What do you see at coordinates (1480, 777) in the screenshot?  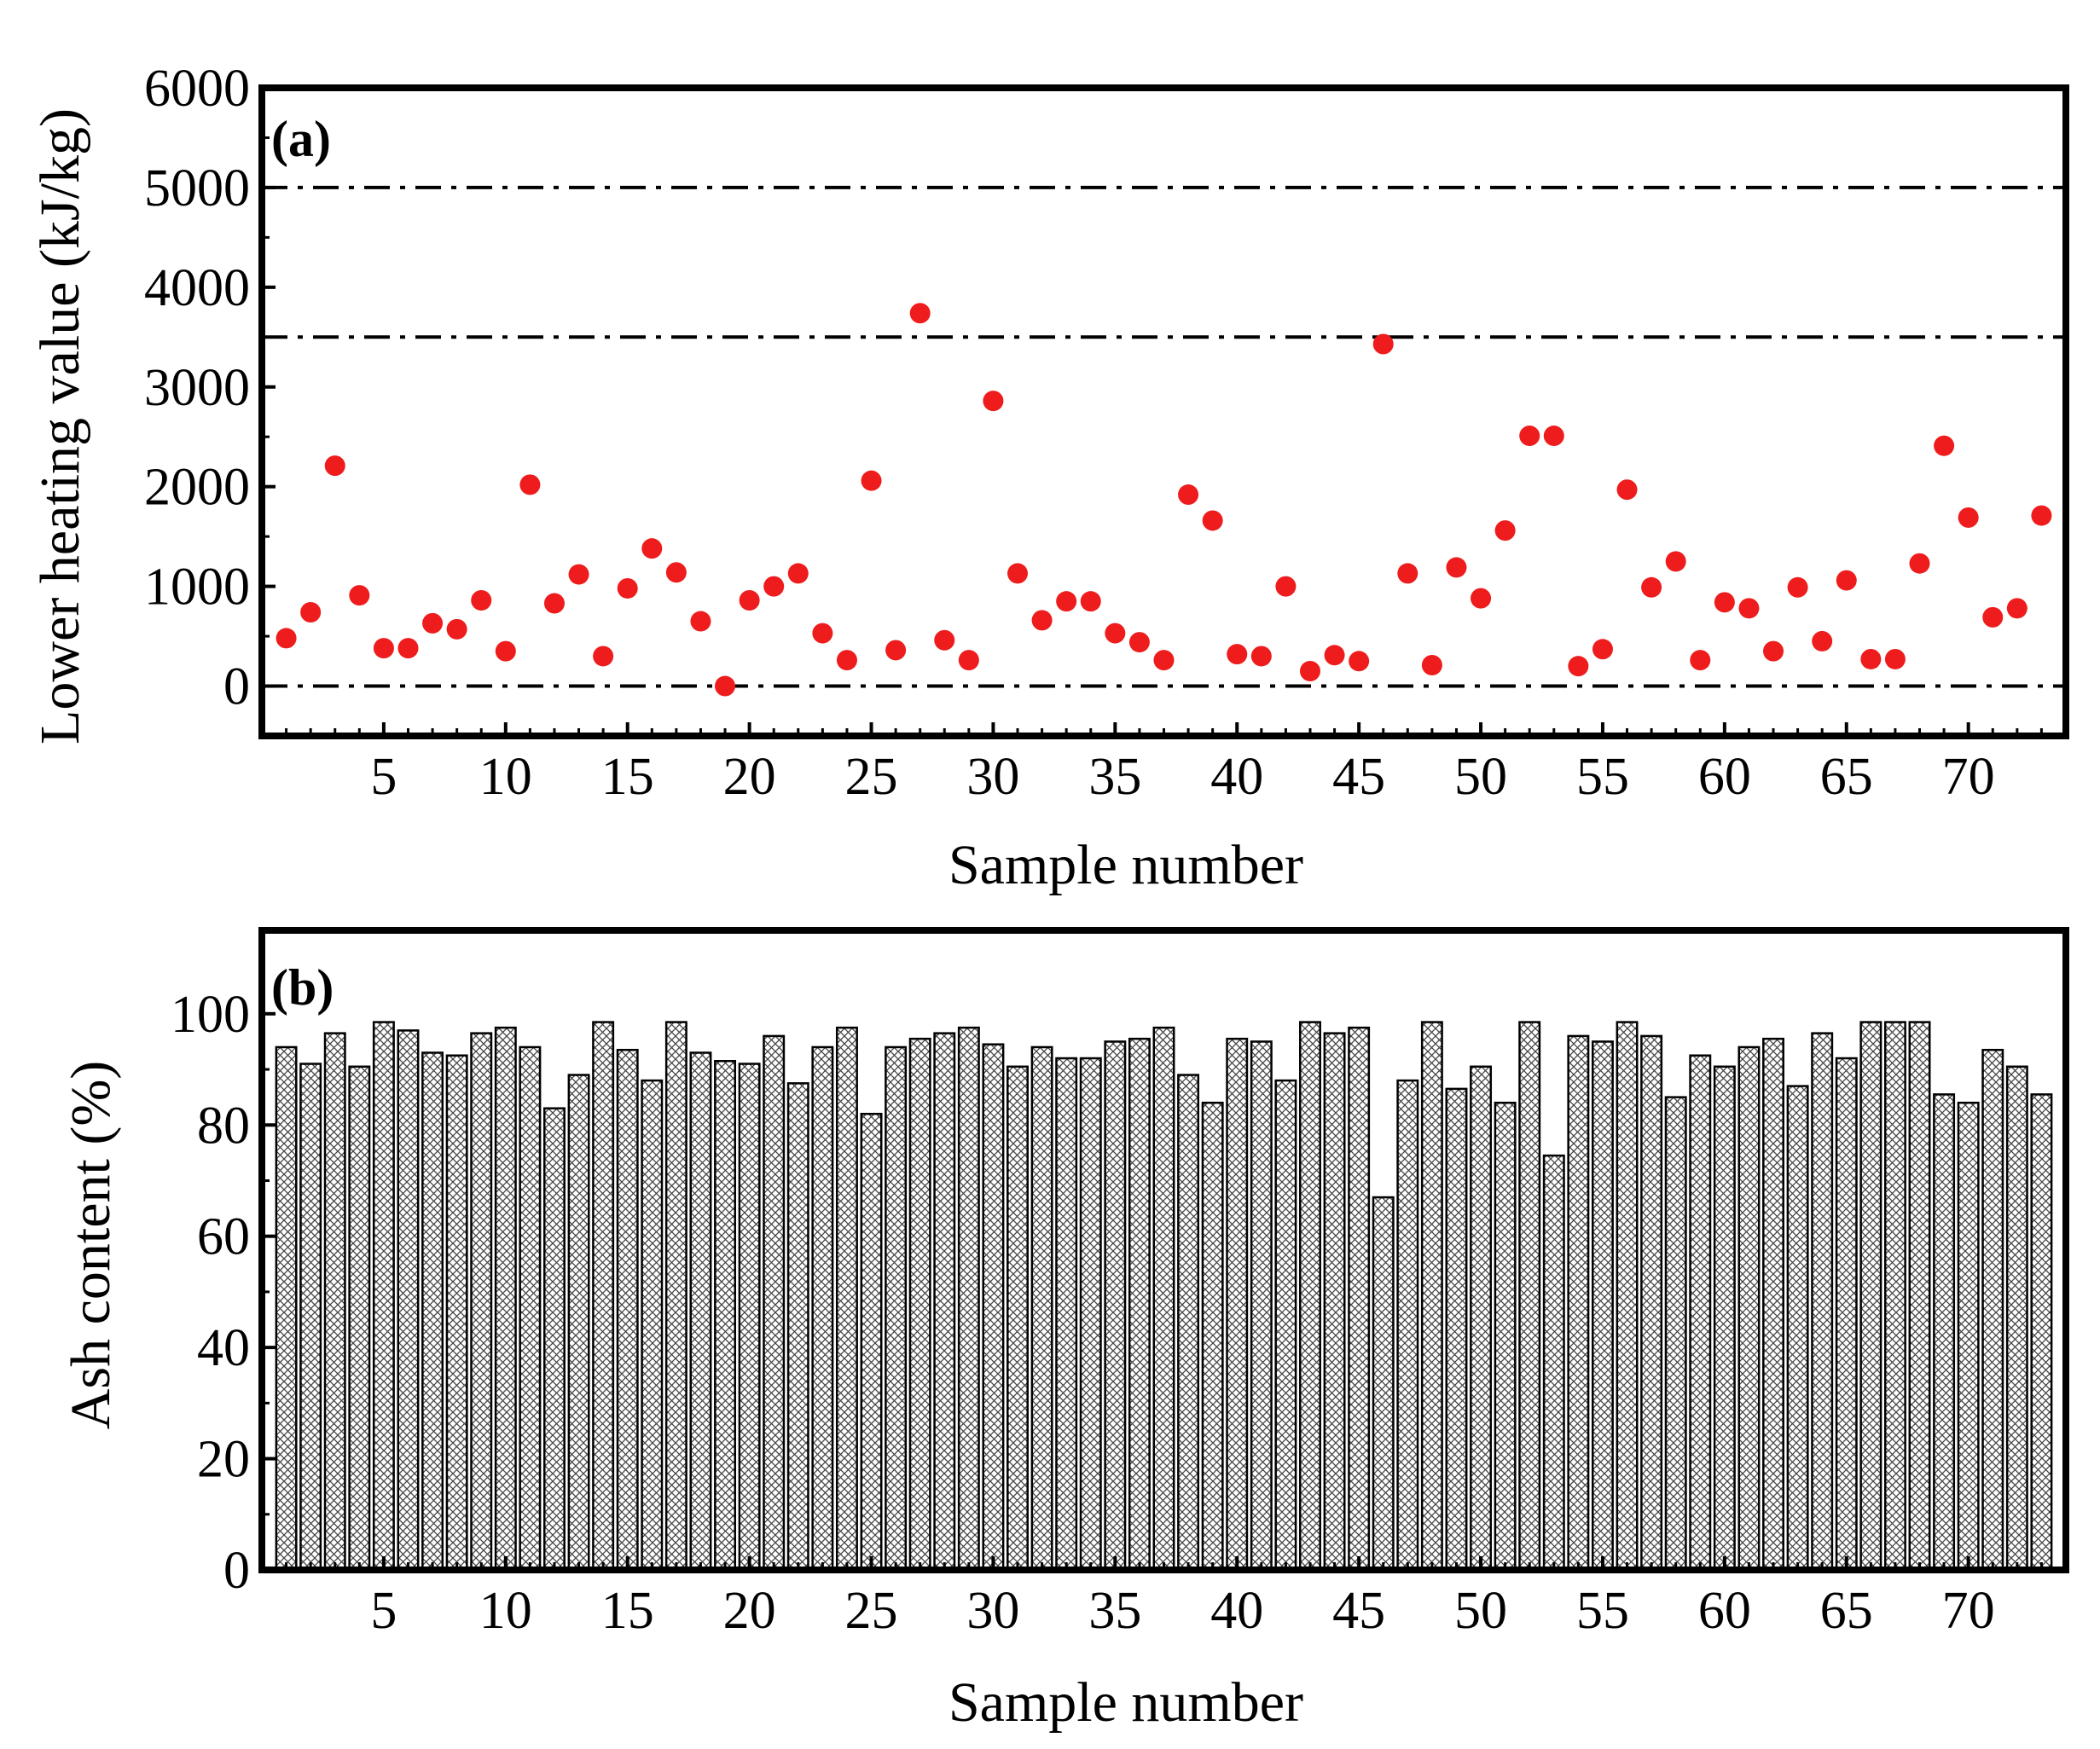 I see `x-tick-label: 50` at bounding box center [1480, 777].